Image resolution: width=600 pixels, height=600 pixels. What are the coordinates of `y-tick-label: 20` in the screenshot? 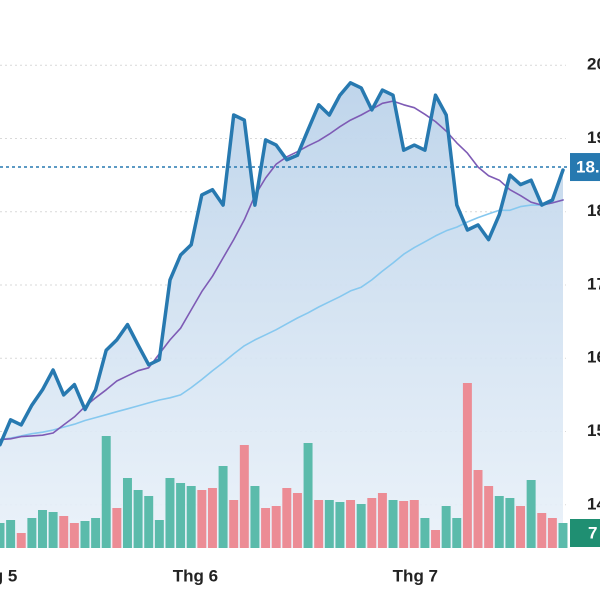 It's located at (593, 64).